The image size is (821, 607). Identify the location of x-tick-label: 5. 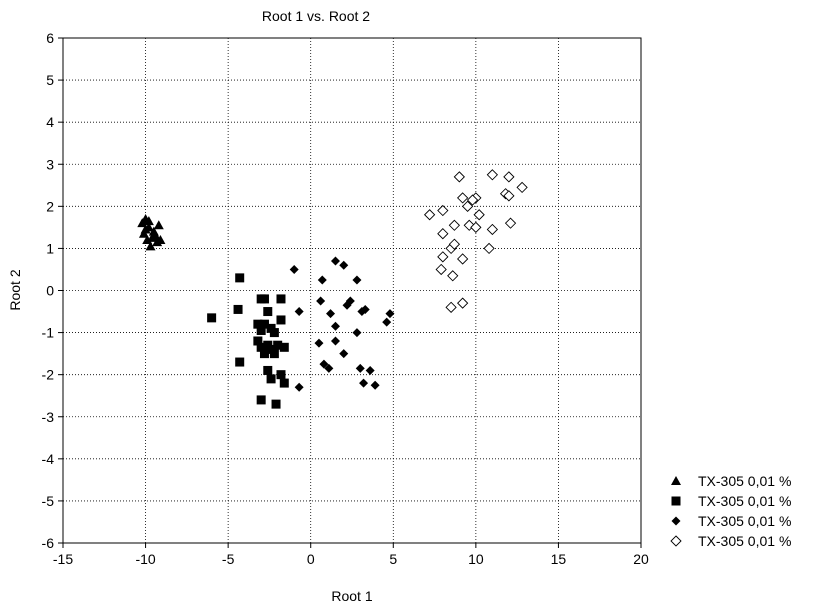
(393, 559).